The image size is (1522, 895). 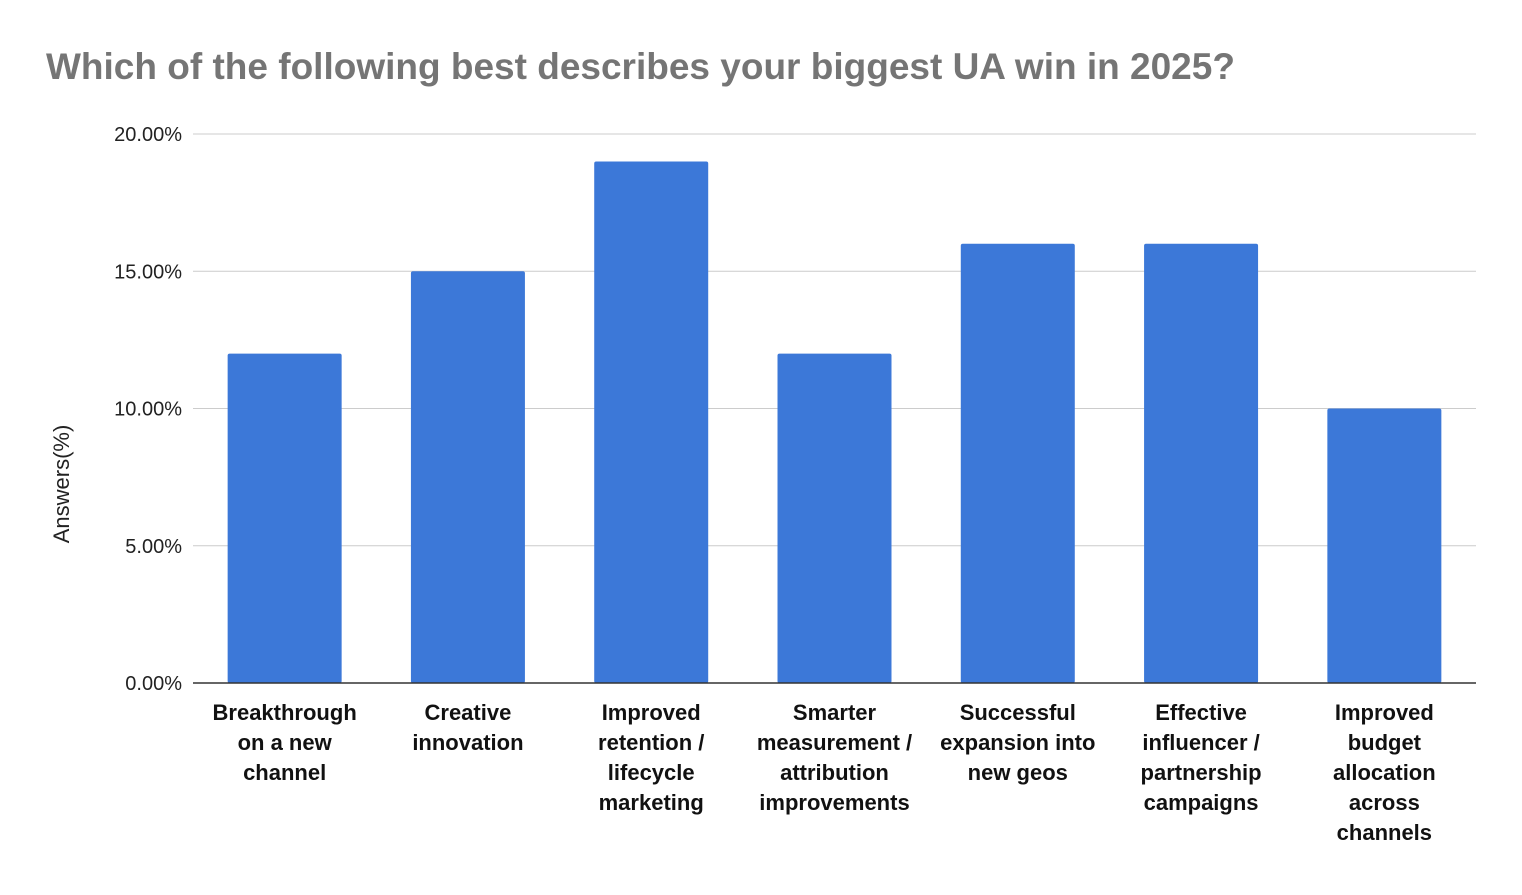 I want to click on x-tick-label: Breakthrough on a new channel, so click(x=285, y=742).